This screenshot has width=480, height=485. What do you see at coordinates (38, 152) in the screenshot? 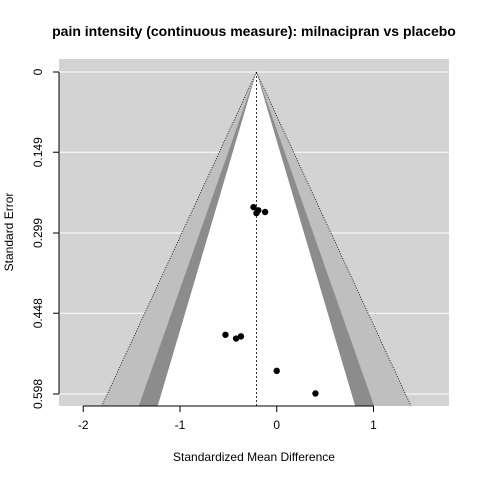
I see `y-tick-label-1: 0.149` at bounding box center [38, 152].